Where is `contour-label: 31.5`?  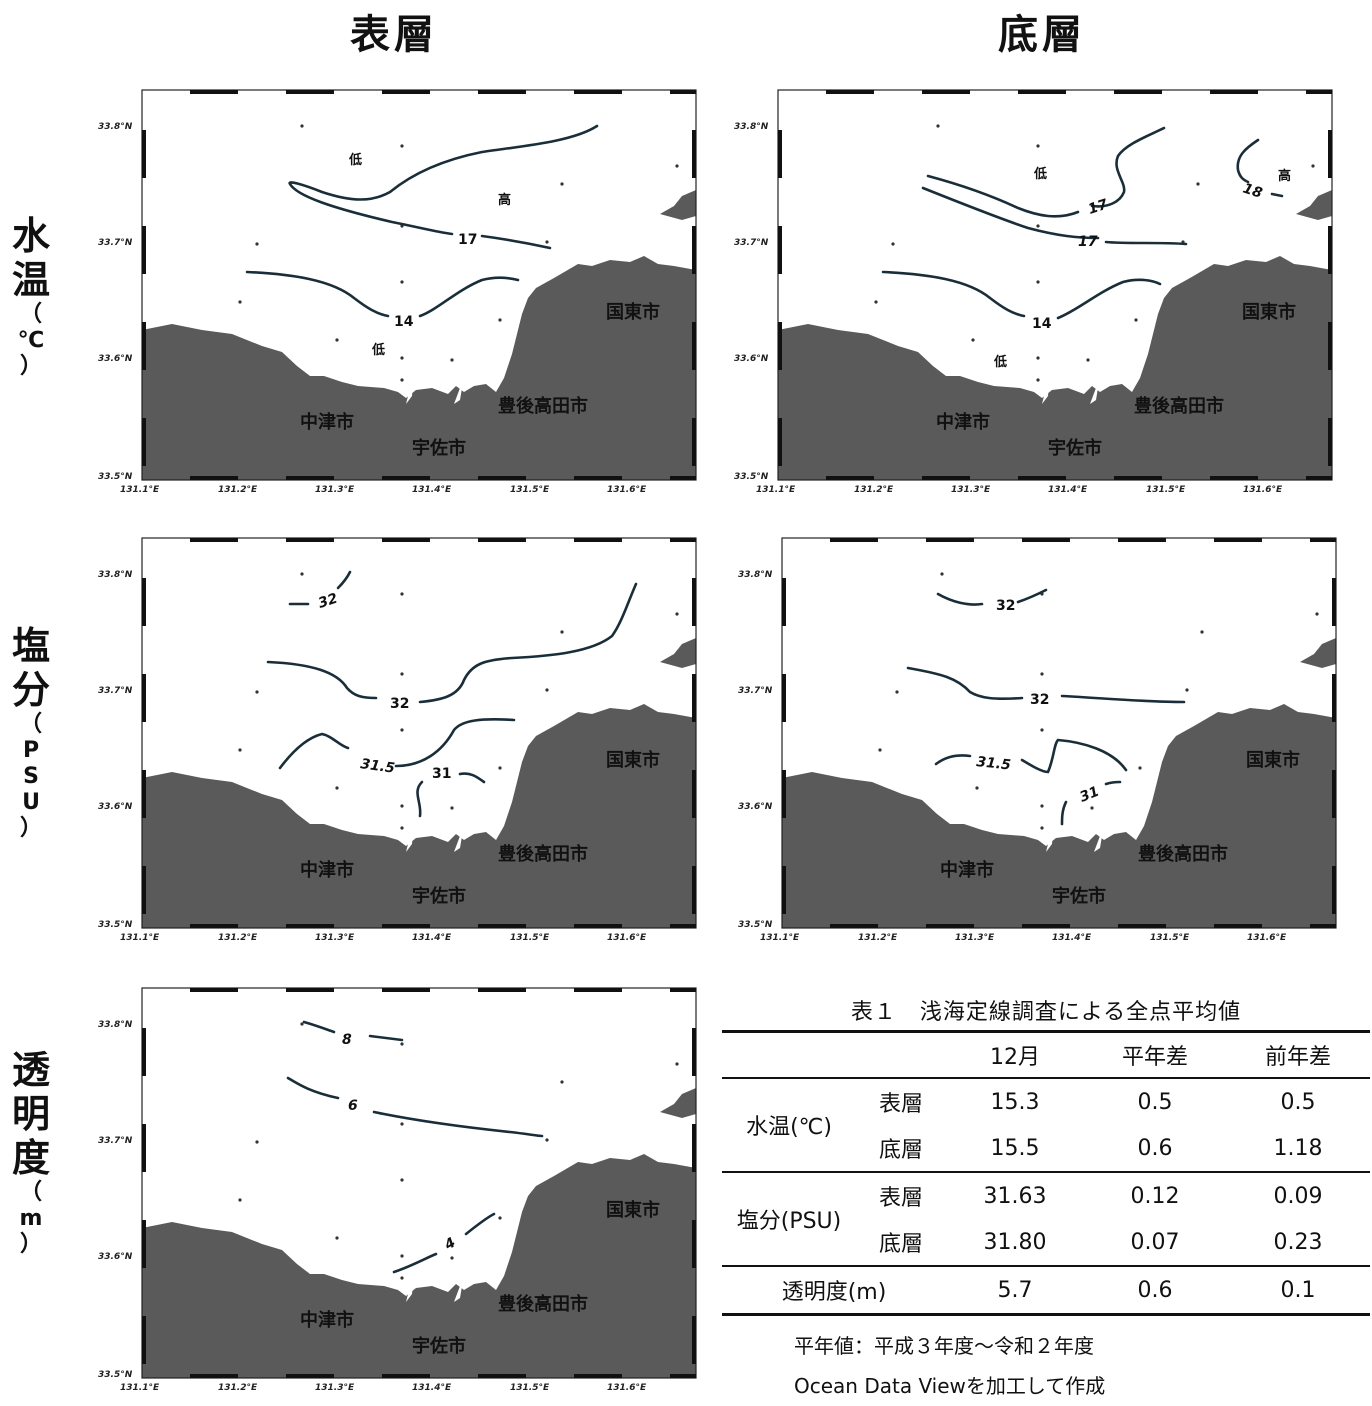
contour-label: 31.5 is located at coordinates (377, 766).